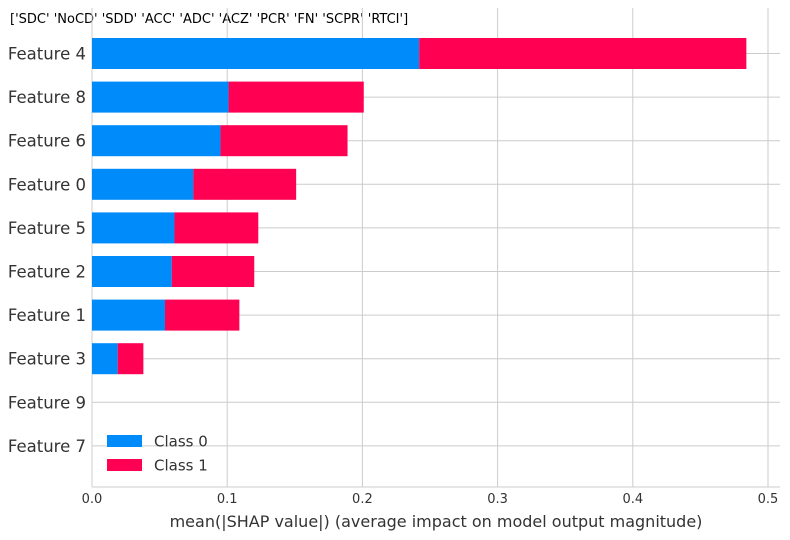  What do you see at coordinates (227, 499) in the screenshot?
I see `x-tick-label: 0.1` at bounding box center [227, 499].